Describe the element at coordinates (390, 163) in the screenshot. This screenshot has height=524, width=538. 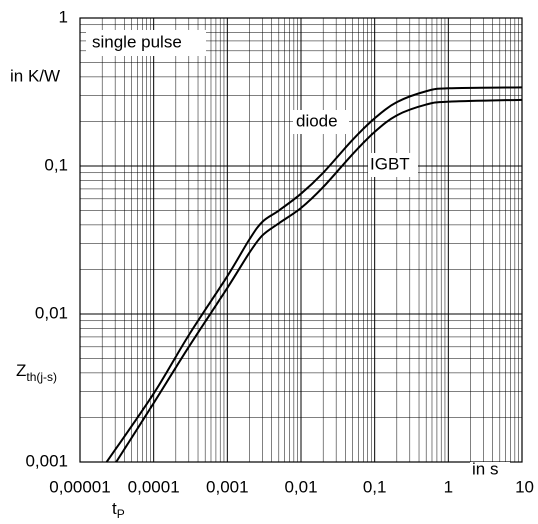
I see `series-label: IGBT` at that location.